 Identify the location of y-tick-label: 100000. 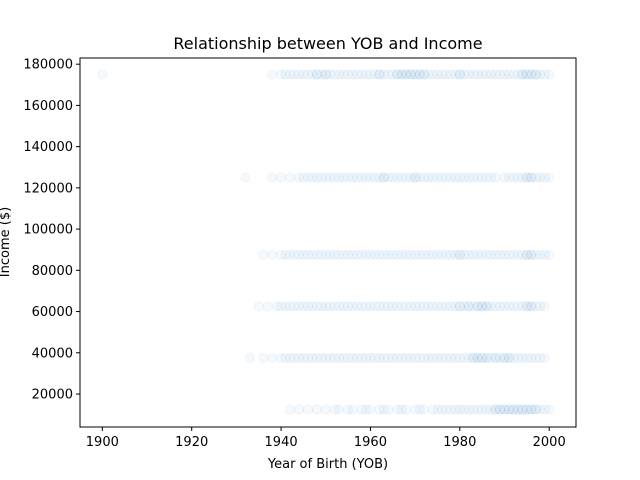
(48, 230).